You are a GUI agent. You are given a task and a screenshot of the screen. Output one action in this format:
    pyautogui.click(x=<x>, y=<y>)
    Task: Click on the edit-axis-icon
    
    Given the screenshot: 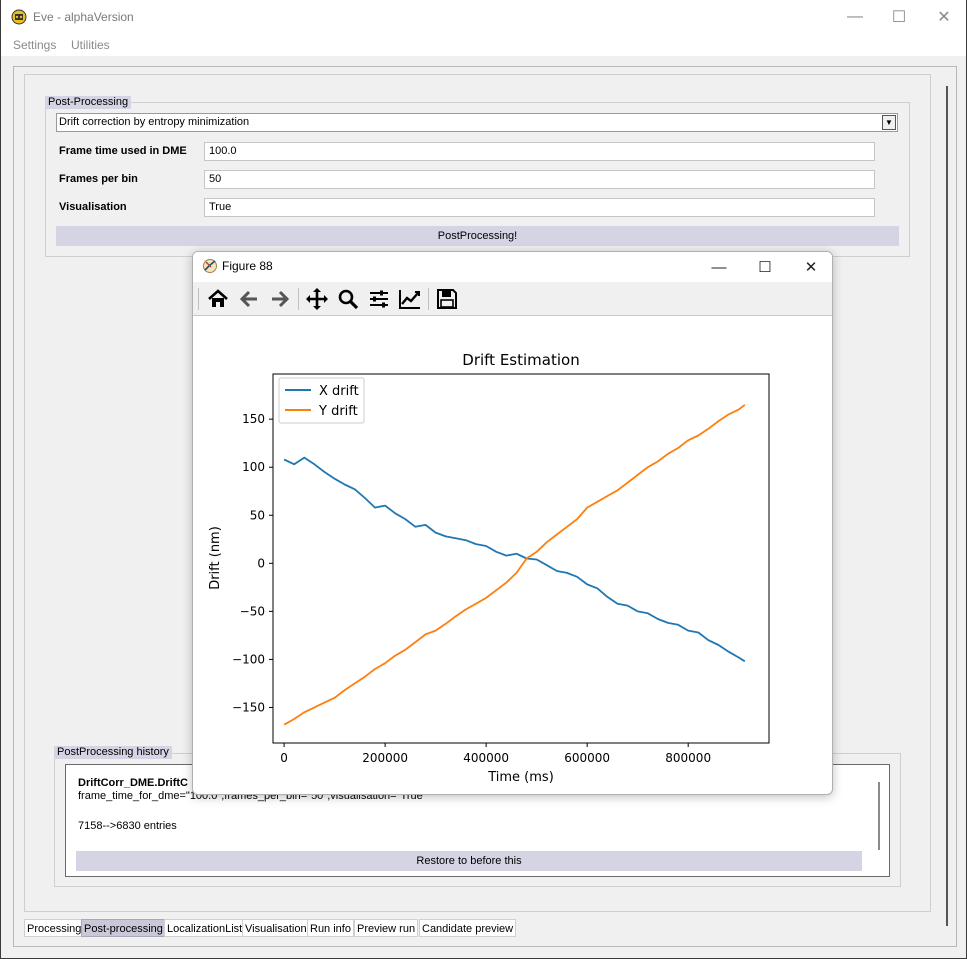 What is the action you would take?
    pyautogui.click(x=410, y=299)
    